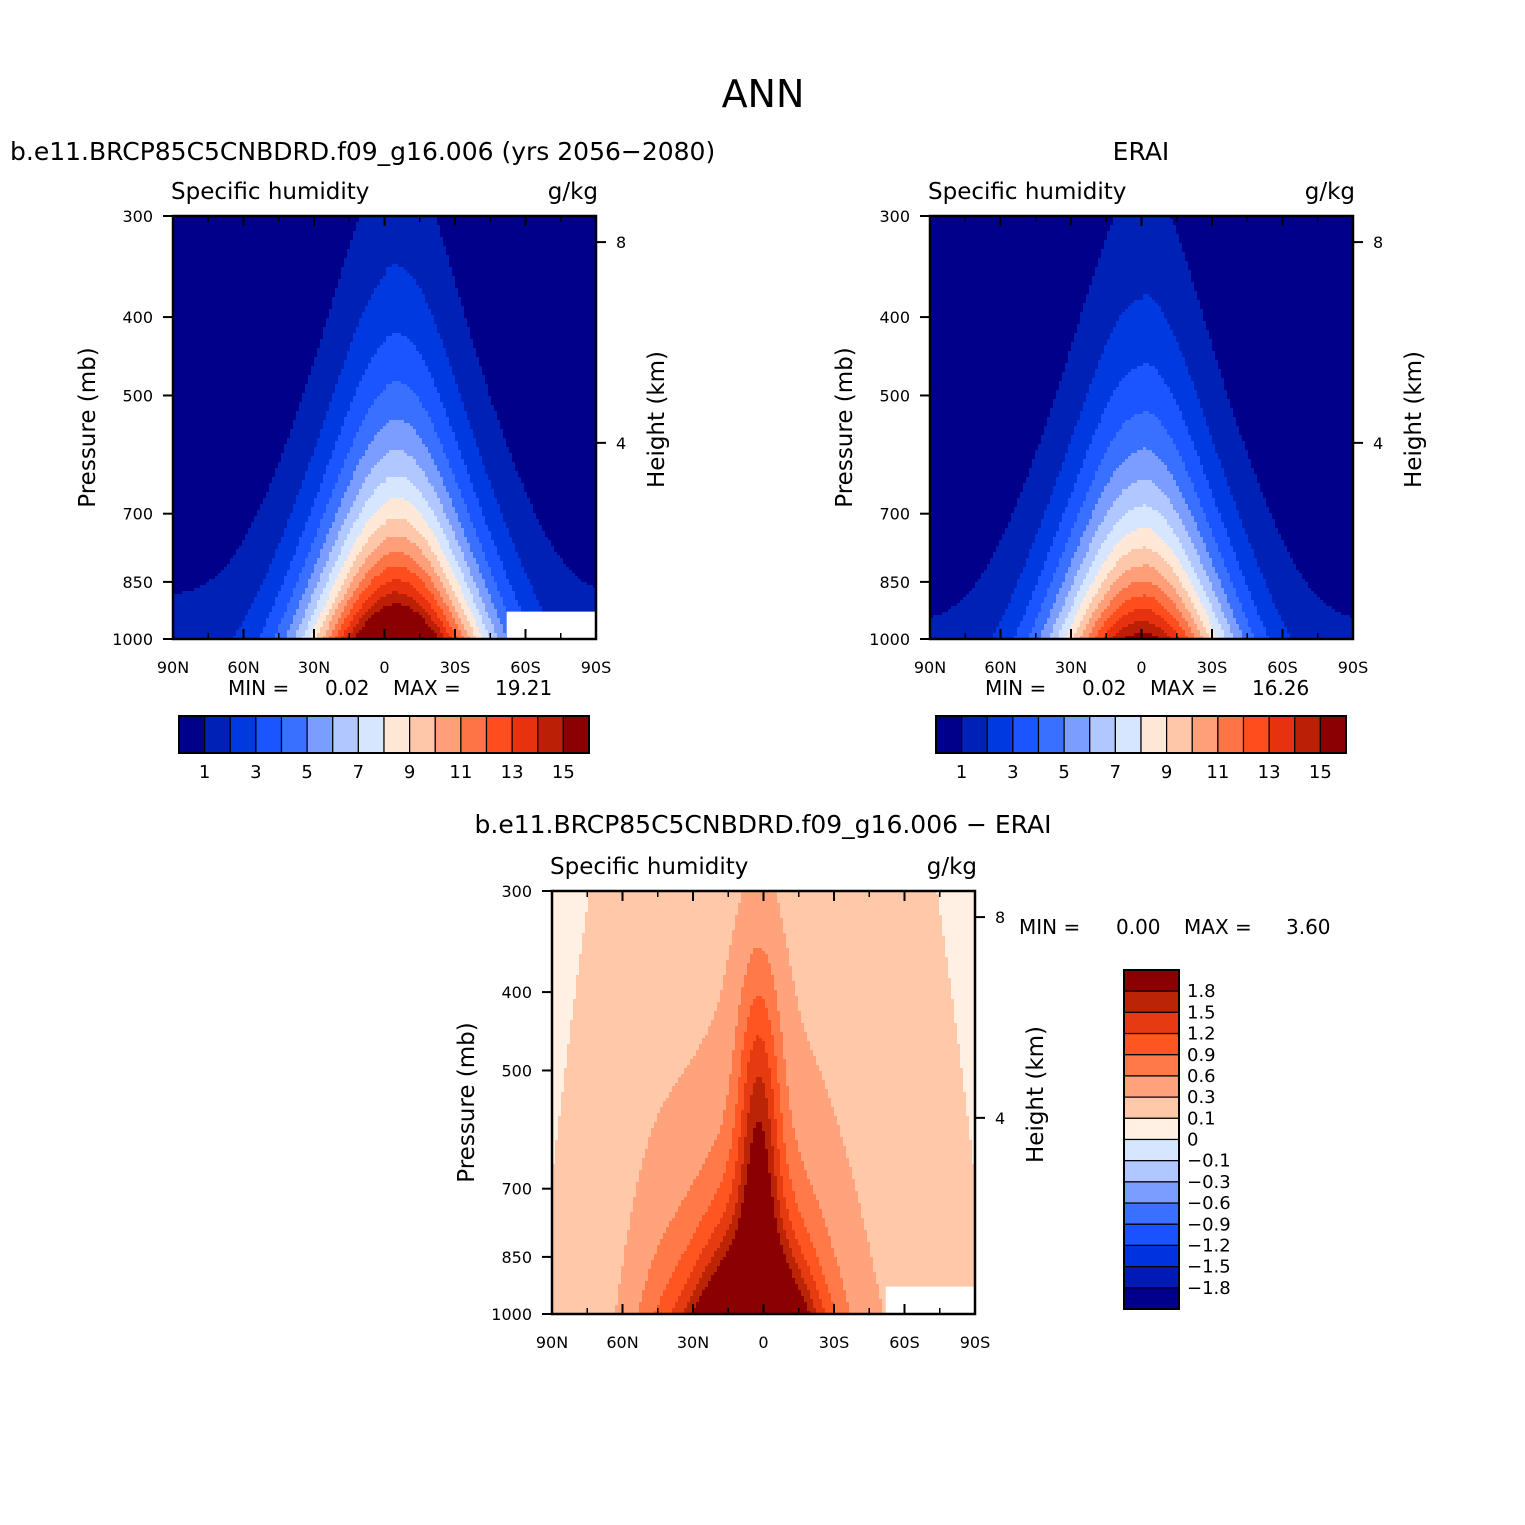 The height and width of the screenshot is (1525, 1525). Describe the element at coordinates (385, 428) in the screenshot. I see `contour-field` at that location.